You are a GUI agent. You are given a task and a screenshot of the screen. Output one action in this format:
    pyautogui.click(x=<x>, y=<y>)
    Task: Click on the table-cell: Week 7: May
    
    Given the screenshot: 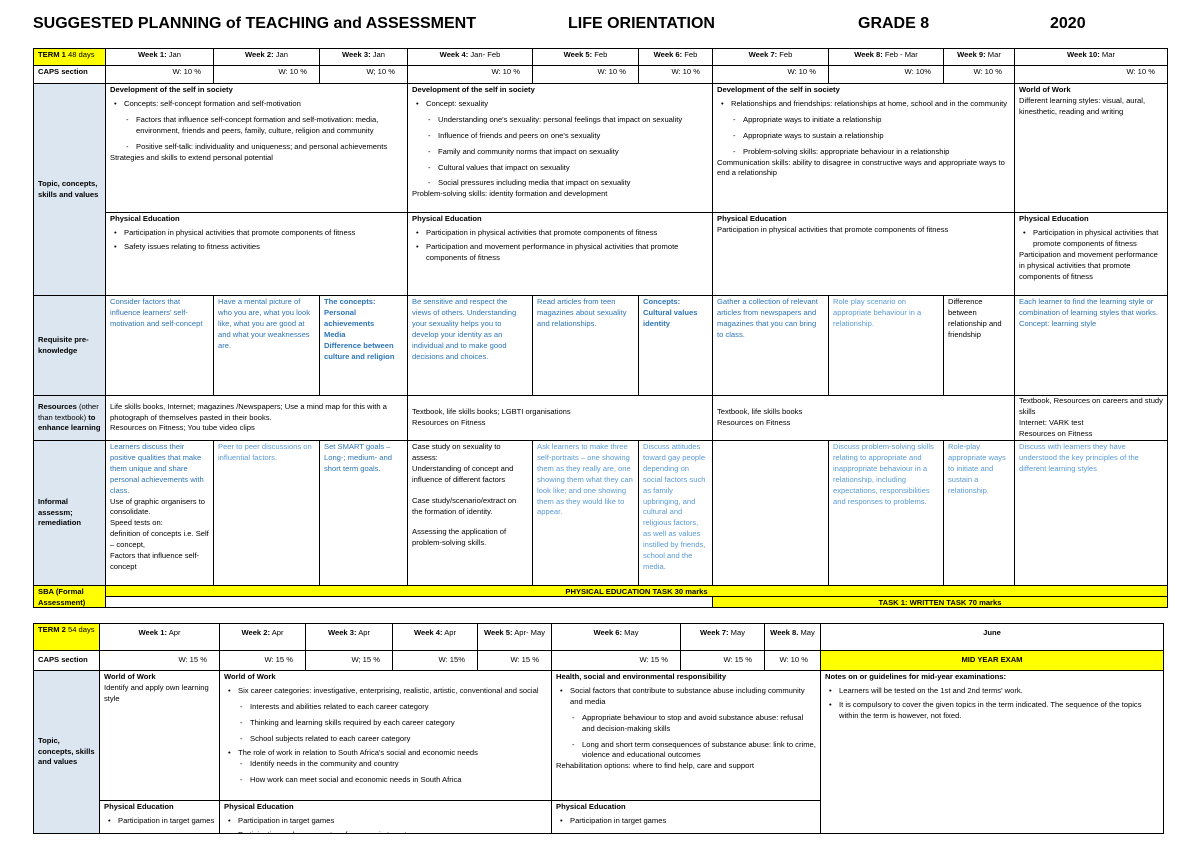 What is the action you would take?
    pyautogui.click(x=722, y=637)
    